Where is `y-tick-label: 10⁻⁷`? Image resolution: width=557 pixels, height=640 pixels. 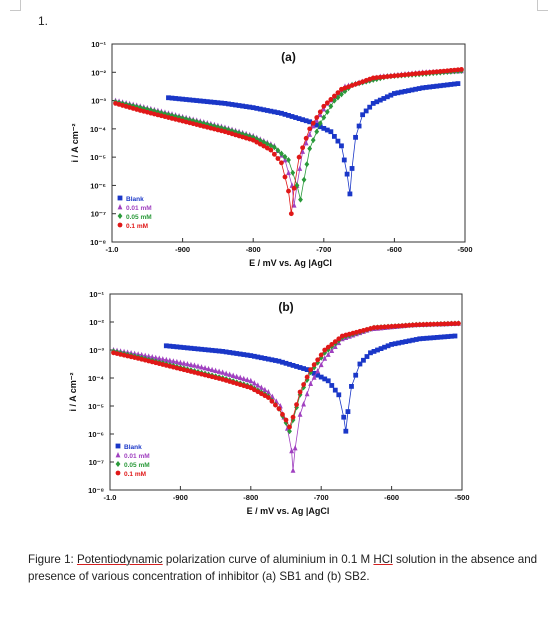
y-tick-label: 10⁻⁷ is located at coordinates (96, 462).